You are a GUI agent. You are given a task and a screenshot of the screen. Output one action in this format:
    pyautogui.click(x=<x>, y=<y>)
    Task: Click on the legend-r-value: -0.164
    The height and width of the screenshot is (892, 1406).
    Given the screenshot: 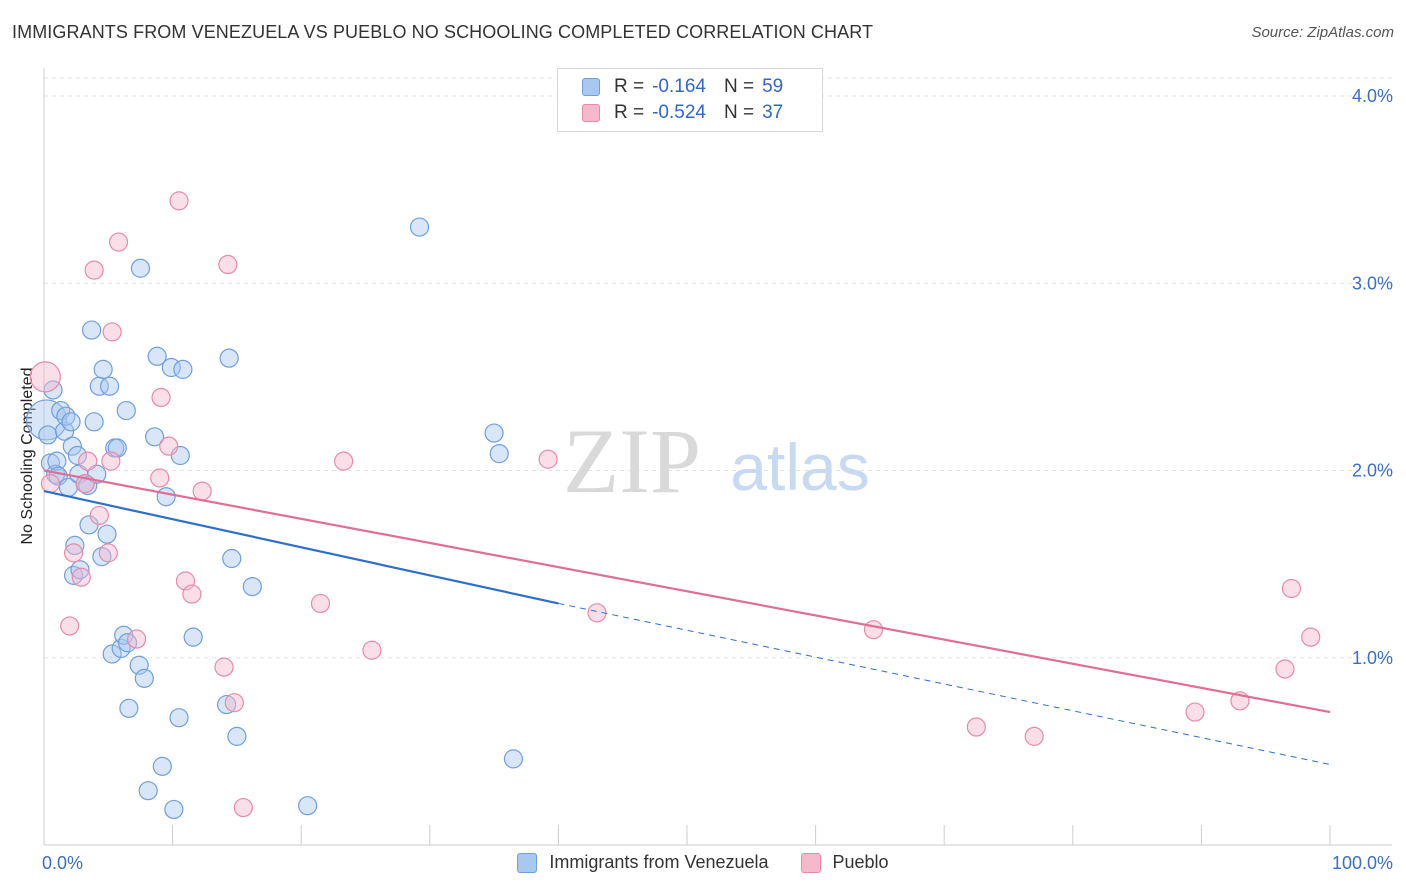 What is the action you would take?
    pyautogui.click(x=679, y=86)
    